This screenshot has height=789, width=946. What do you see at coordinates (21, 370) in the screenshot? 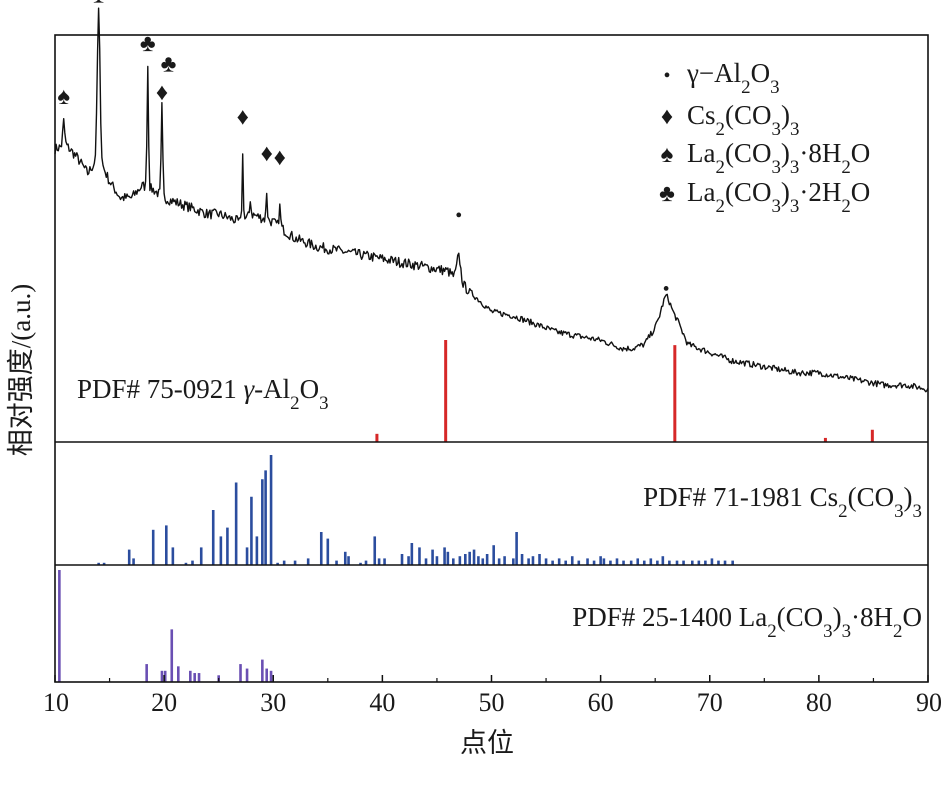
I see `y-axis-label: 相对强度/(a.u.)` at bounding box center [21, 370].